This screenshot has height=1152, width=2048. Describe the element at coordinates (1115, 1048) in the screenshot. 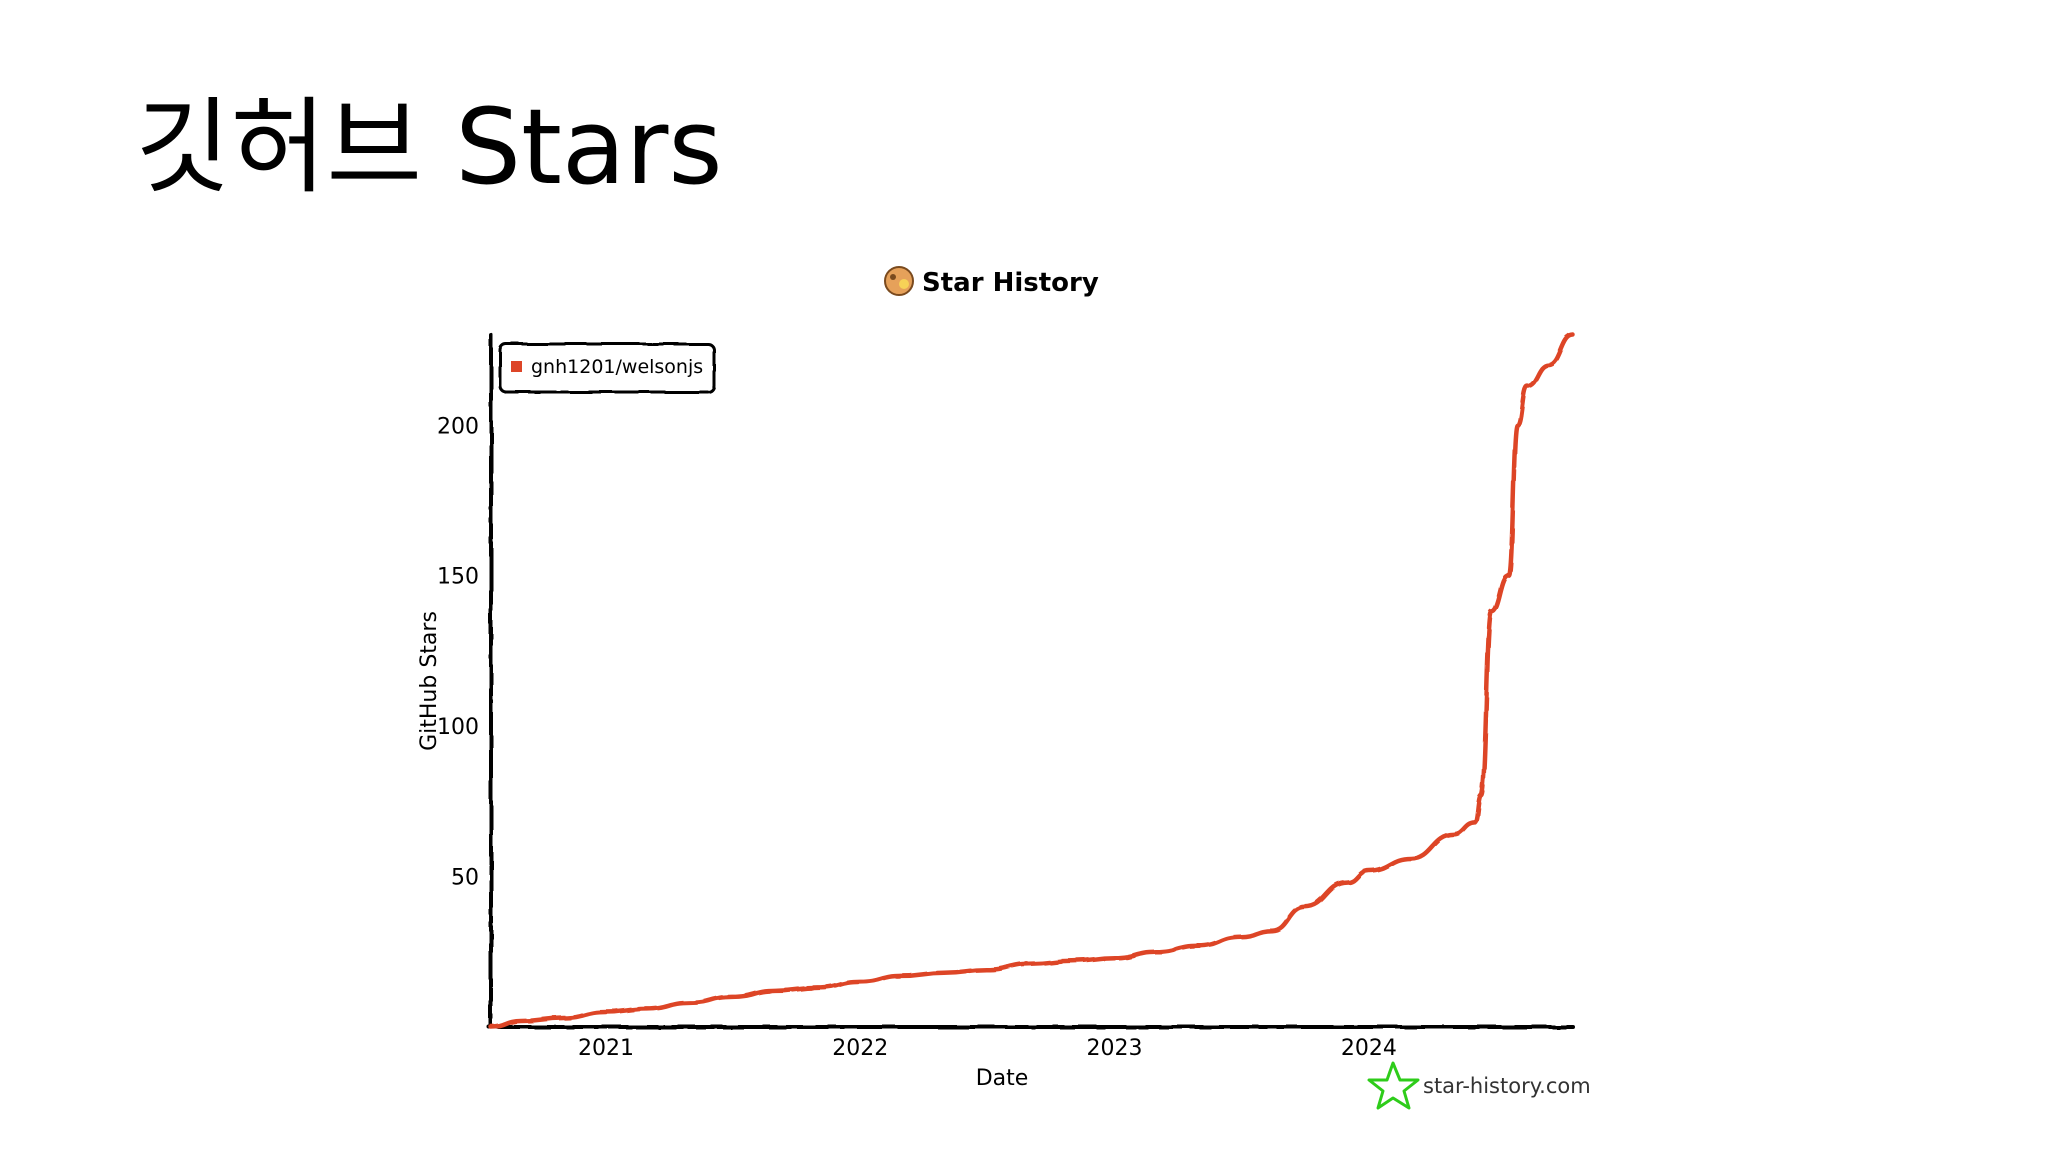

I see `x-tick-label: 2023` at that location.